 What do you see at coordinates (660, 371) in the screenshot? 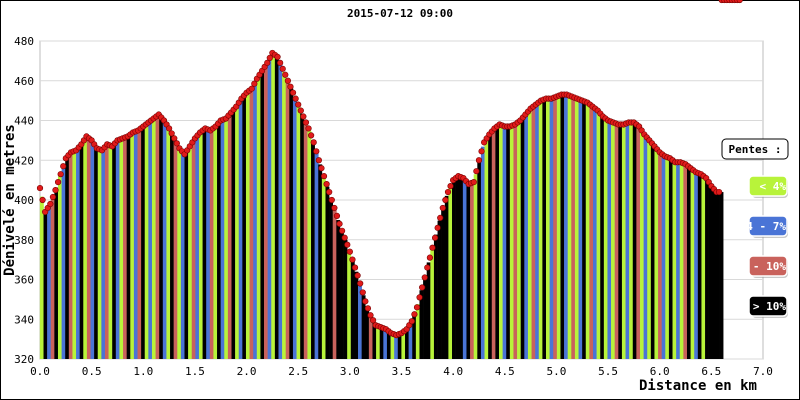
I see `x-tick-label: 6.0` at bounding box center [660, 371].